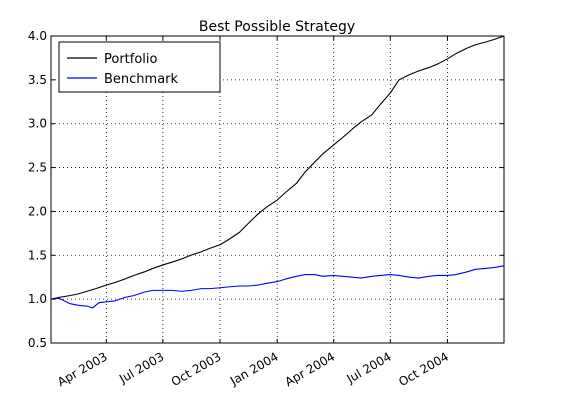 The image size is (573, 411). What do you see at coordinates (37, 36) in the screenshot?
I see `y-tick-label: 4.0` at bounding box center [37, 36].